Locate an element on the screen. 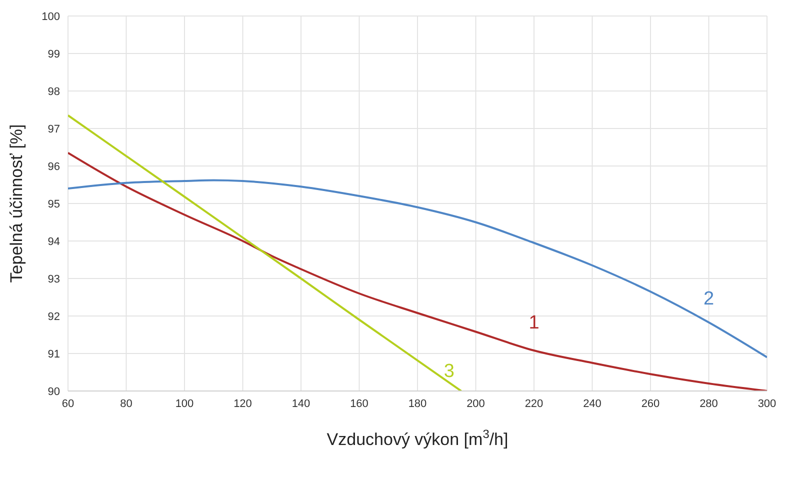 The image size is (785, 479). y-tick-label: 96 is located at coordinates (54, 166).